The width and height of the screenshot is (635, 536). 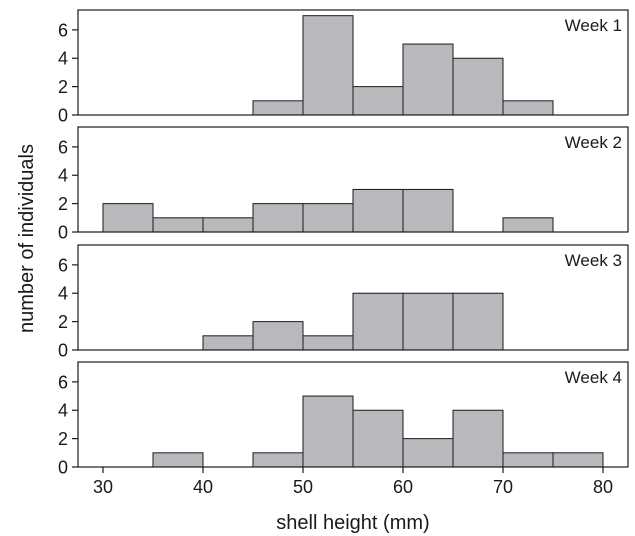 I want to click on panel-title: Week 1, so click(x=593, y=25).